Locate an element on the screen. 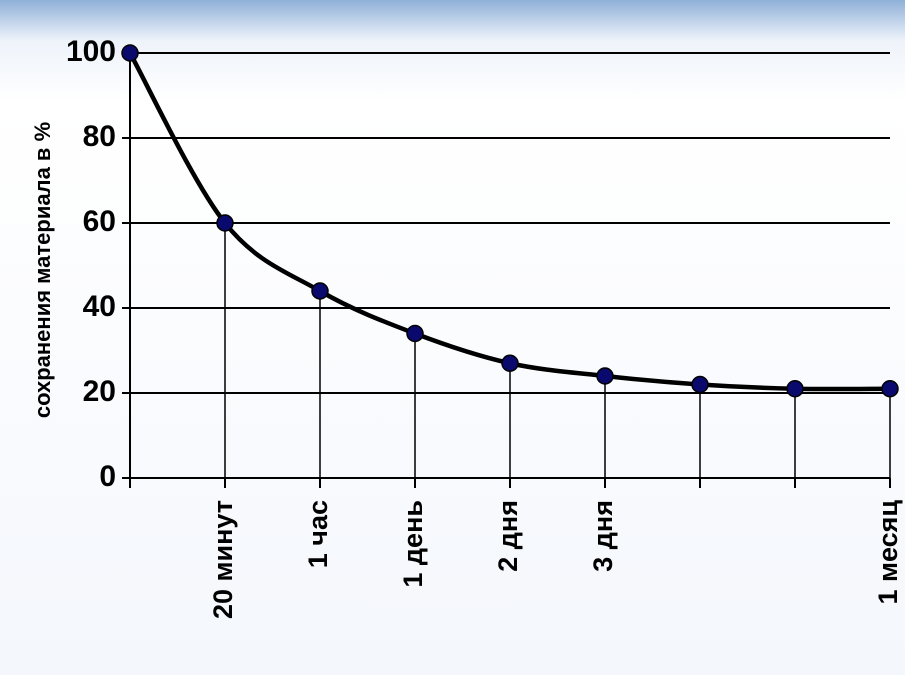  y-tick-label: 80 is located at coordinates (99, 136).